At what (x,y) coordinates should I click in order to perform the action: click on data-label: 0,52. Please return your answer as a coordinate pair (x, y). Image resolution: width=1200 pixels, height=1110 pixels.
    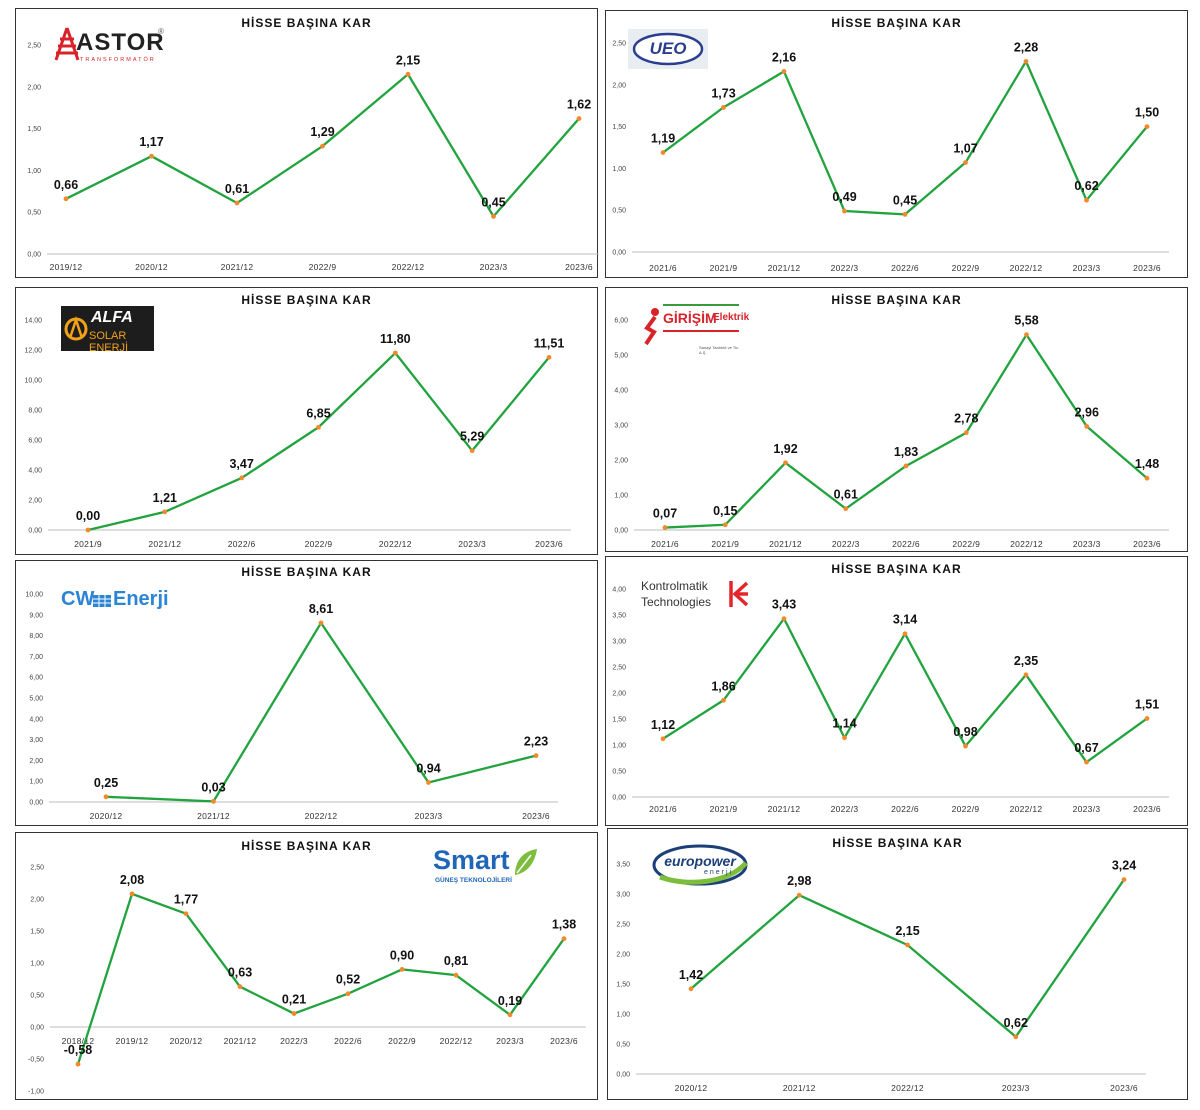
    Looking at the image, I should click on (348, 980).